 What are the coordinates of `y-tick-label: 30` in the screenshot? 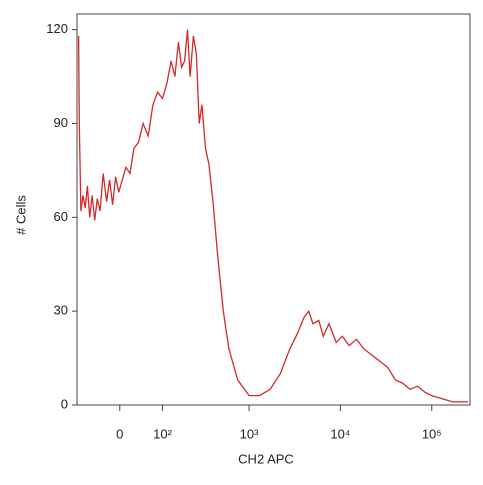 It's located at (61, 310).